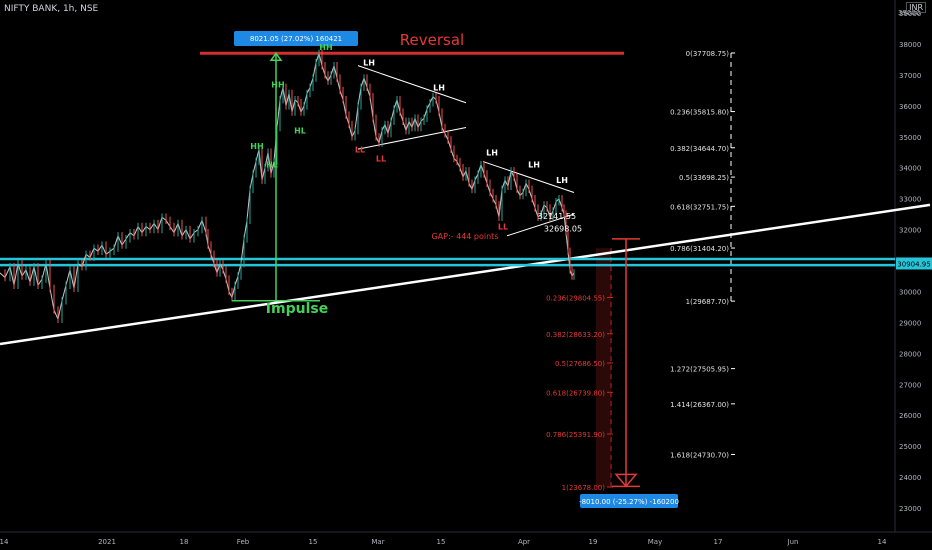  What do you see at coordinates (793, 542) in the screenshot?
I see `x-tick-label: Jun` at bounding box center [793, 542].